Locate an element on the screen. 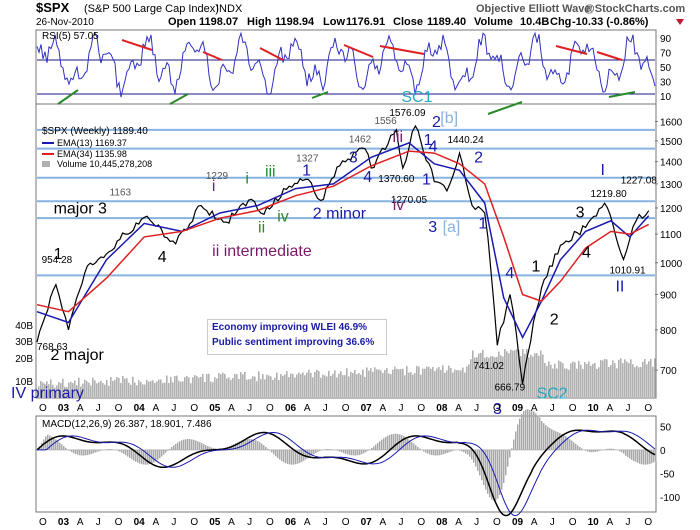 This screenshot has height=530, width=700. volume-bars is located at coordinates (347, 372).